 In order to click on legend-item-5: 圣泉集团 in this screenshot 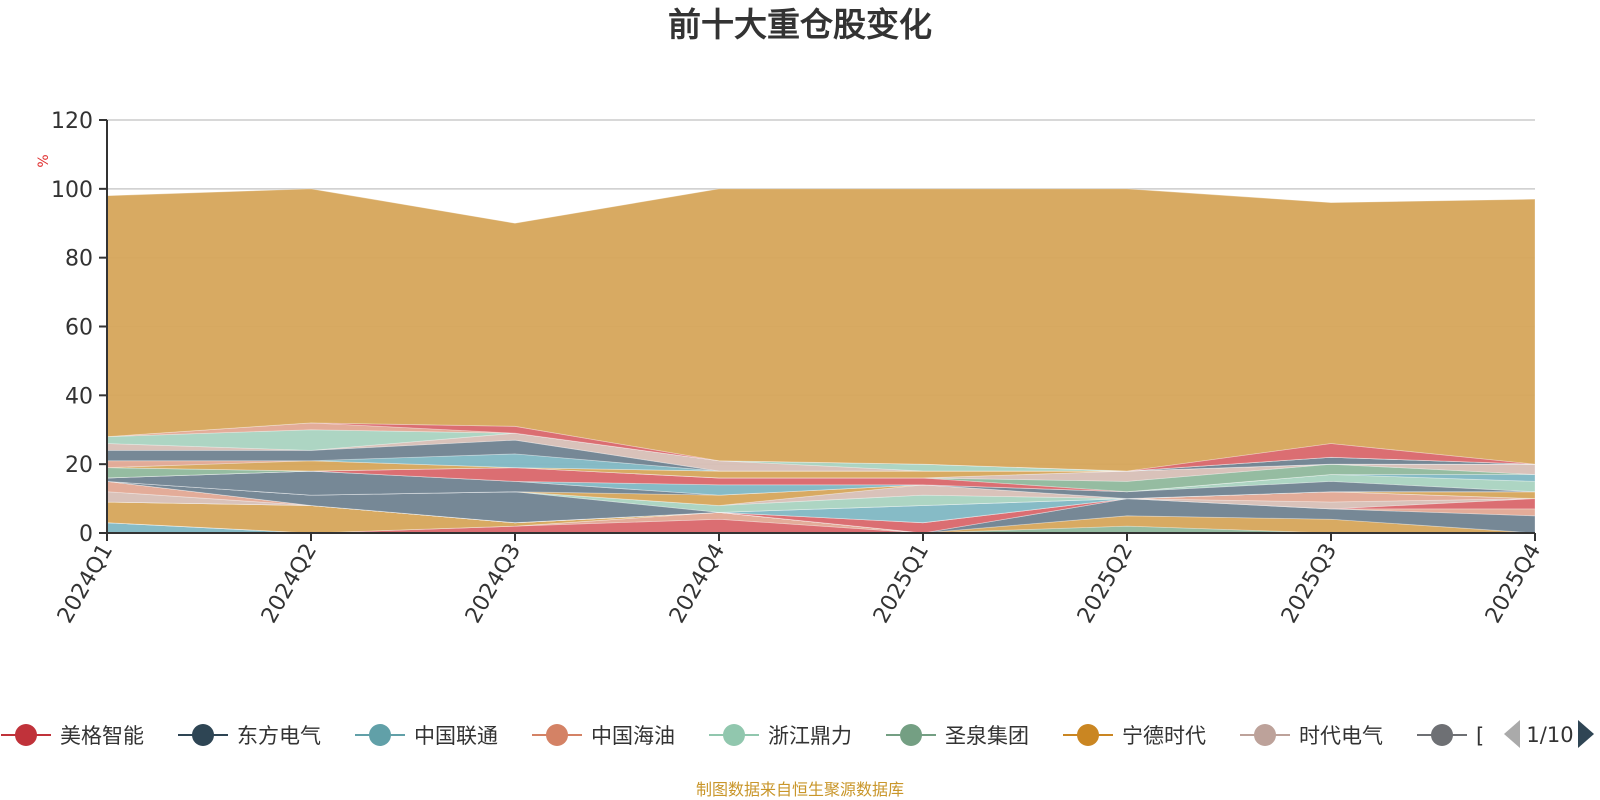, I will do `click(957, 736)`.